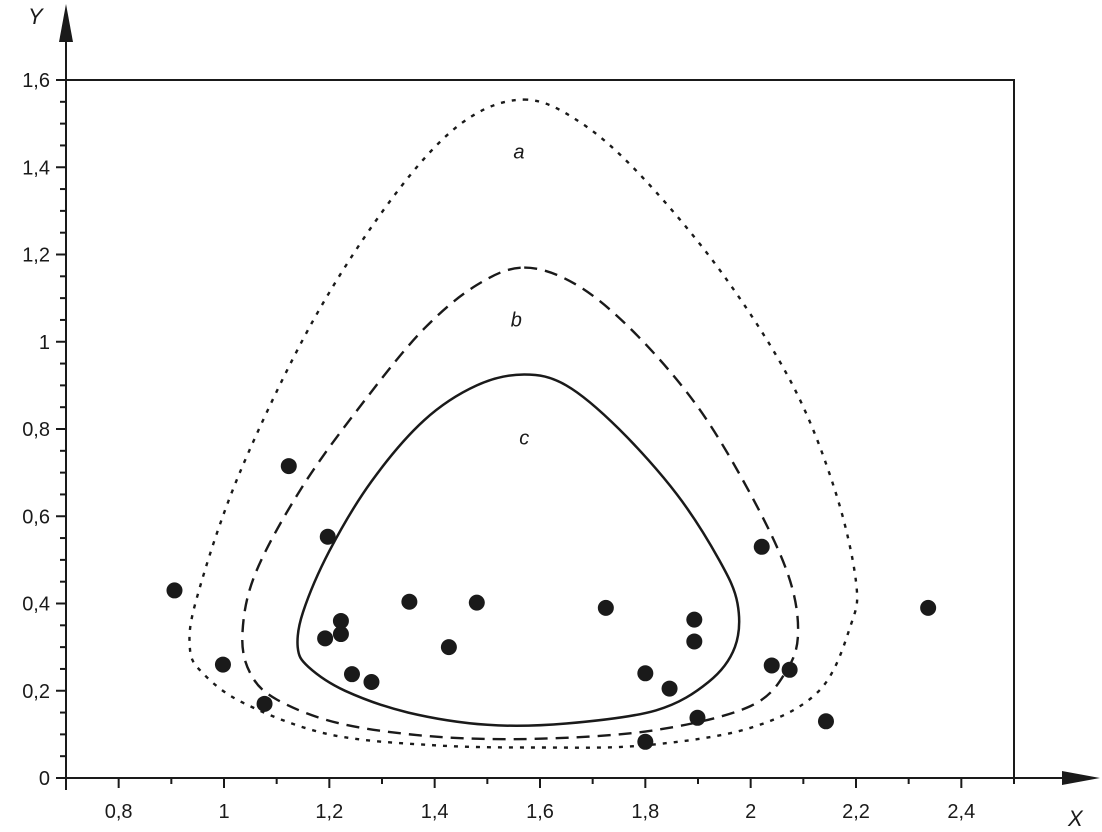  Describe the element at coordinates (36, 81) in the screenshot. I see `y-tick-label: 1,6` at that location.